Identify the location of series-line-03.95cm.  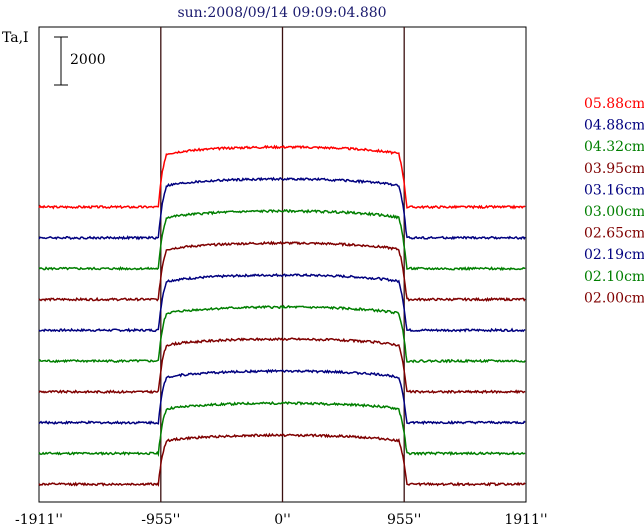
(282, 271).